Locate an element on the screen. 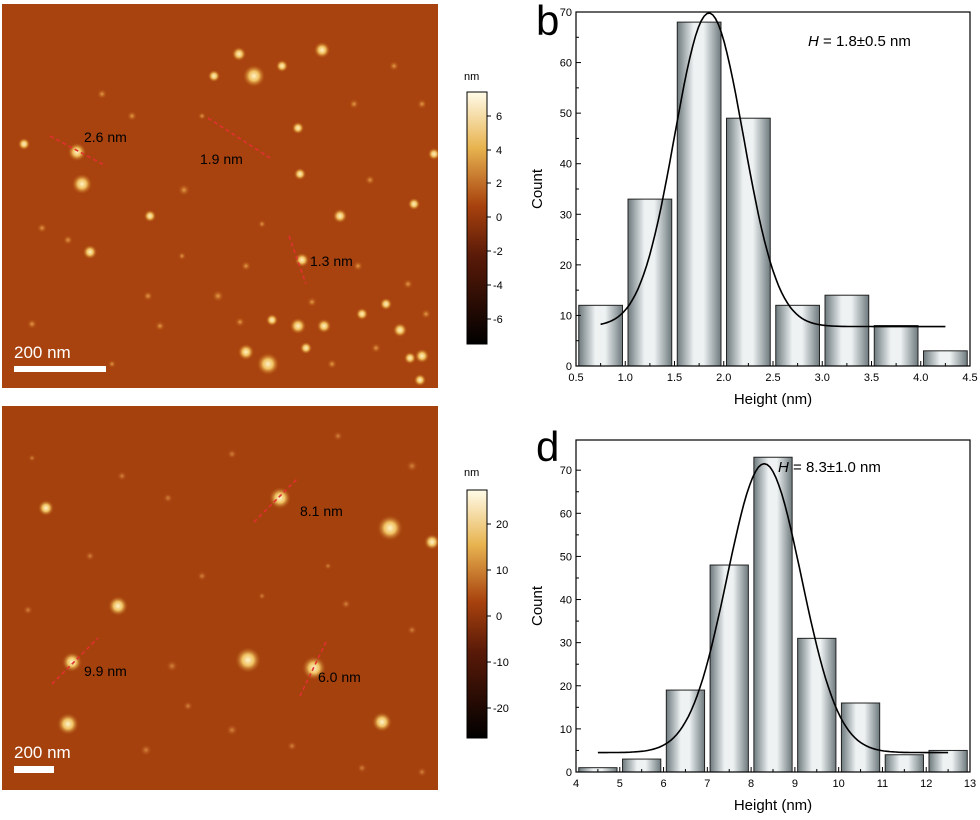  fit-annotation-value: = 8.3±1.0 nm is located at coordinates (835, 467).